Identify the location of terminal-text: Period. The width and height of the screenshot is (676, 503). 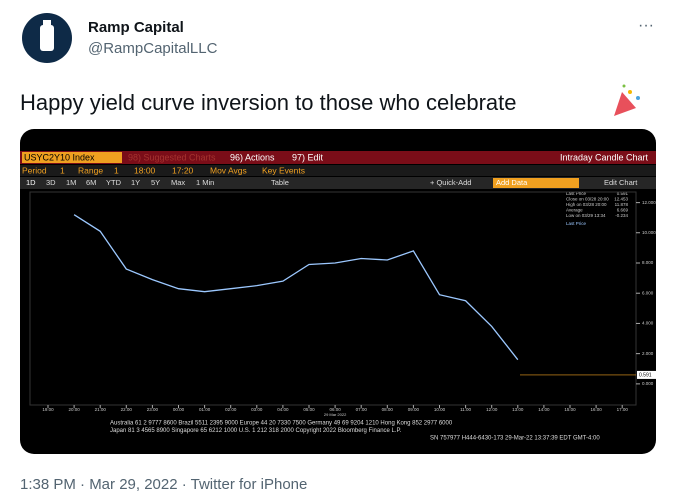
(34, 170).